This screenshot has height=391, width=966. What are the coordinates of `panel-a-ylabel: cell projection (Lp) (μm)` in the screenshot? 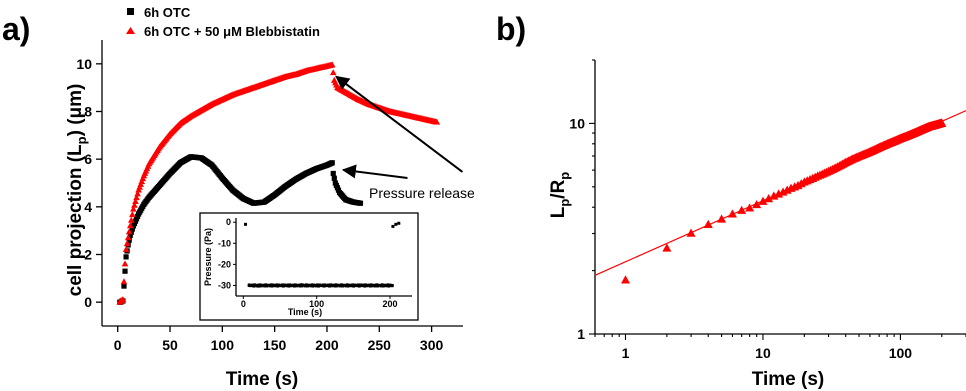 It's located at (77, 190).